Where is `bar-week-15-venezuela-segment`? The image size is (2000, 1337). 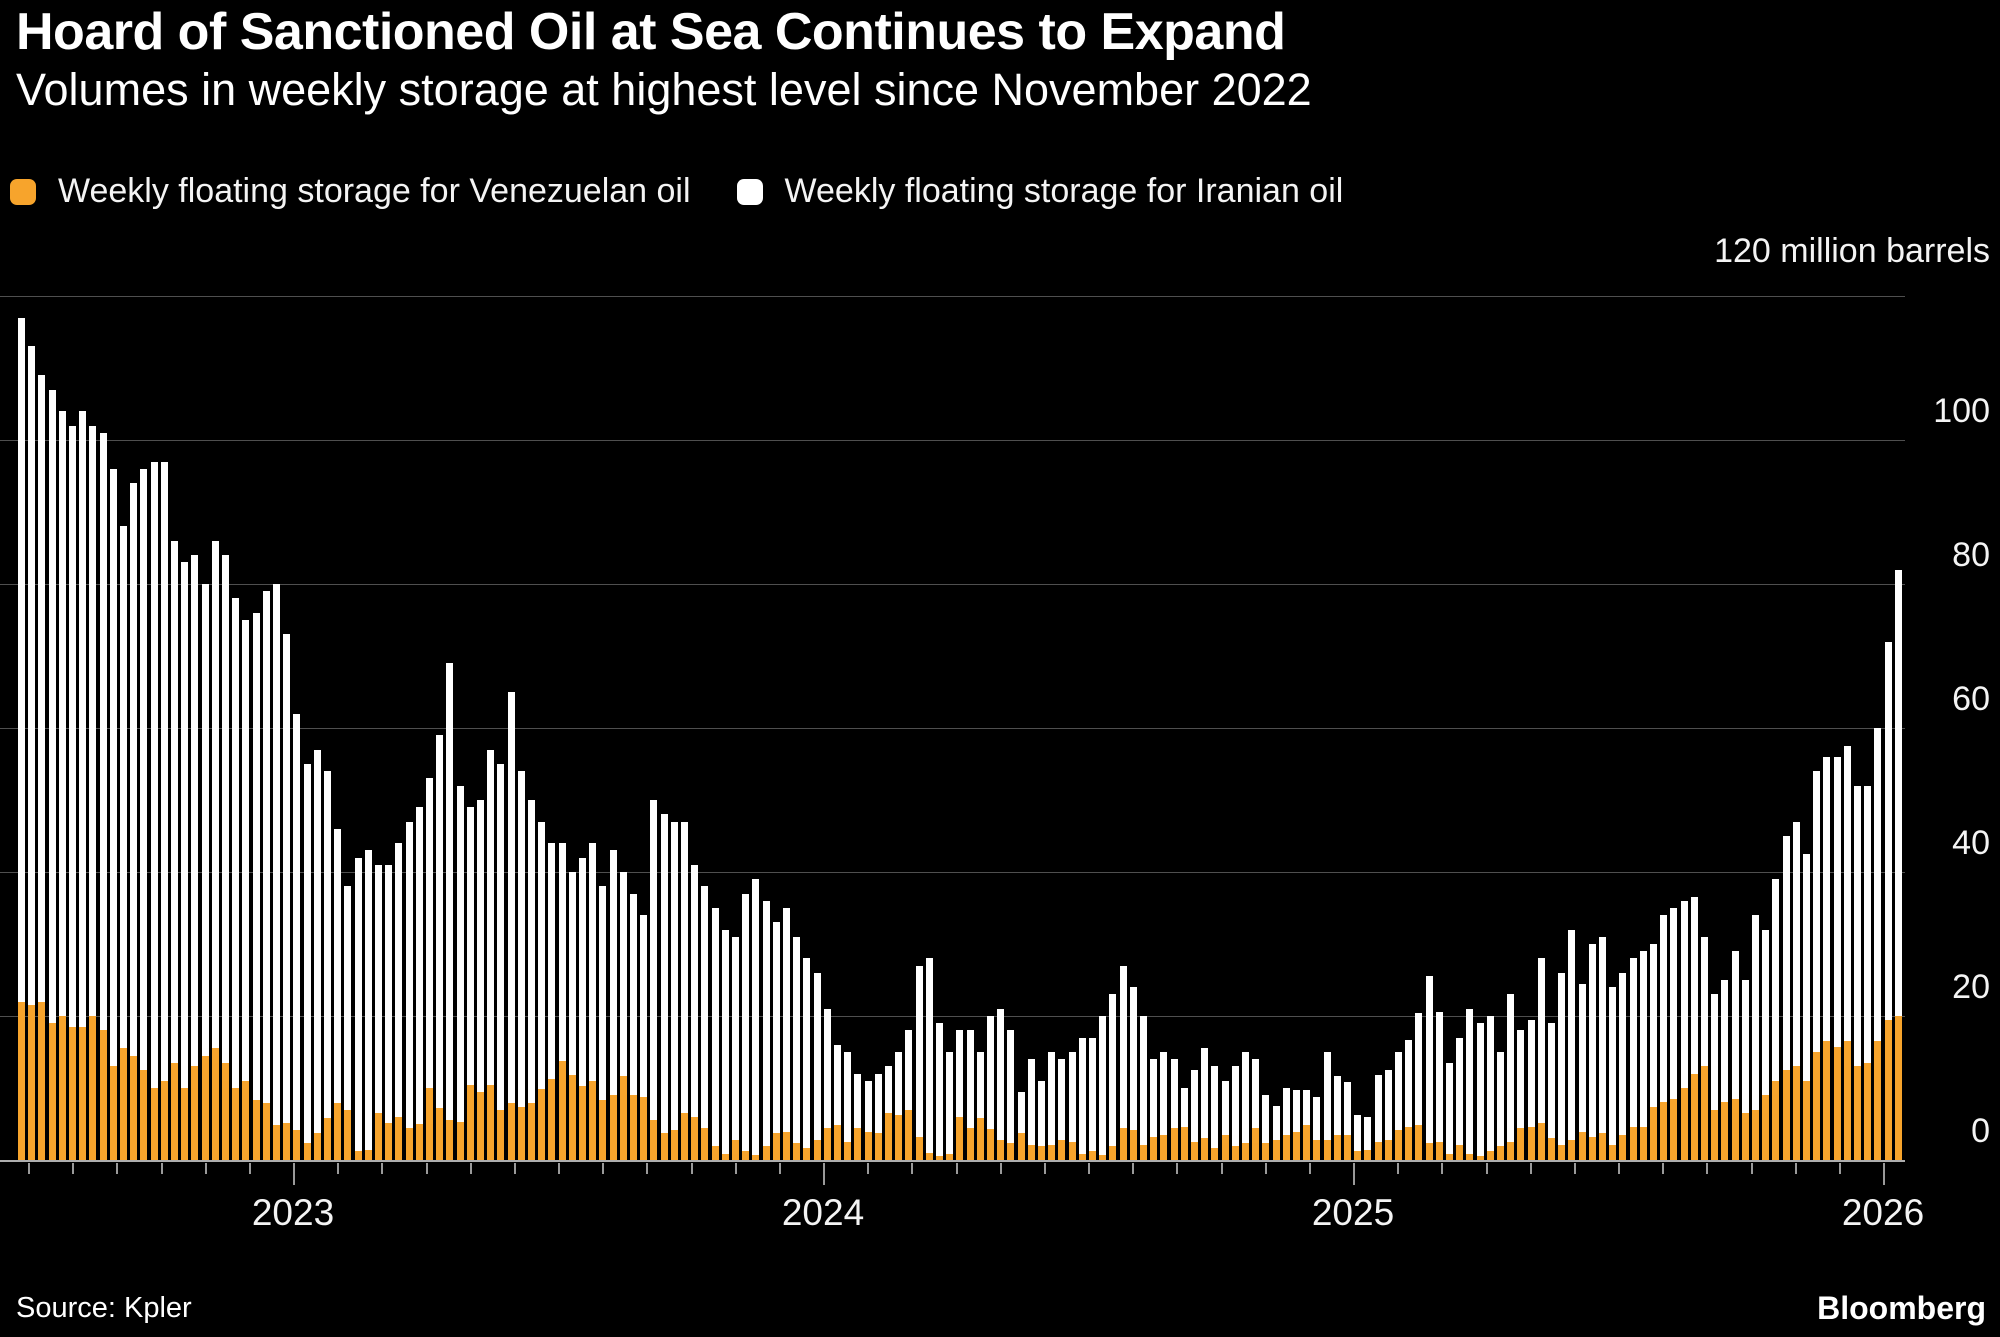
bar-week-15-venezuela-segment is located at coordinates (174, 1111).